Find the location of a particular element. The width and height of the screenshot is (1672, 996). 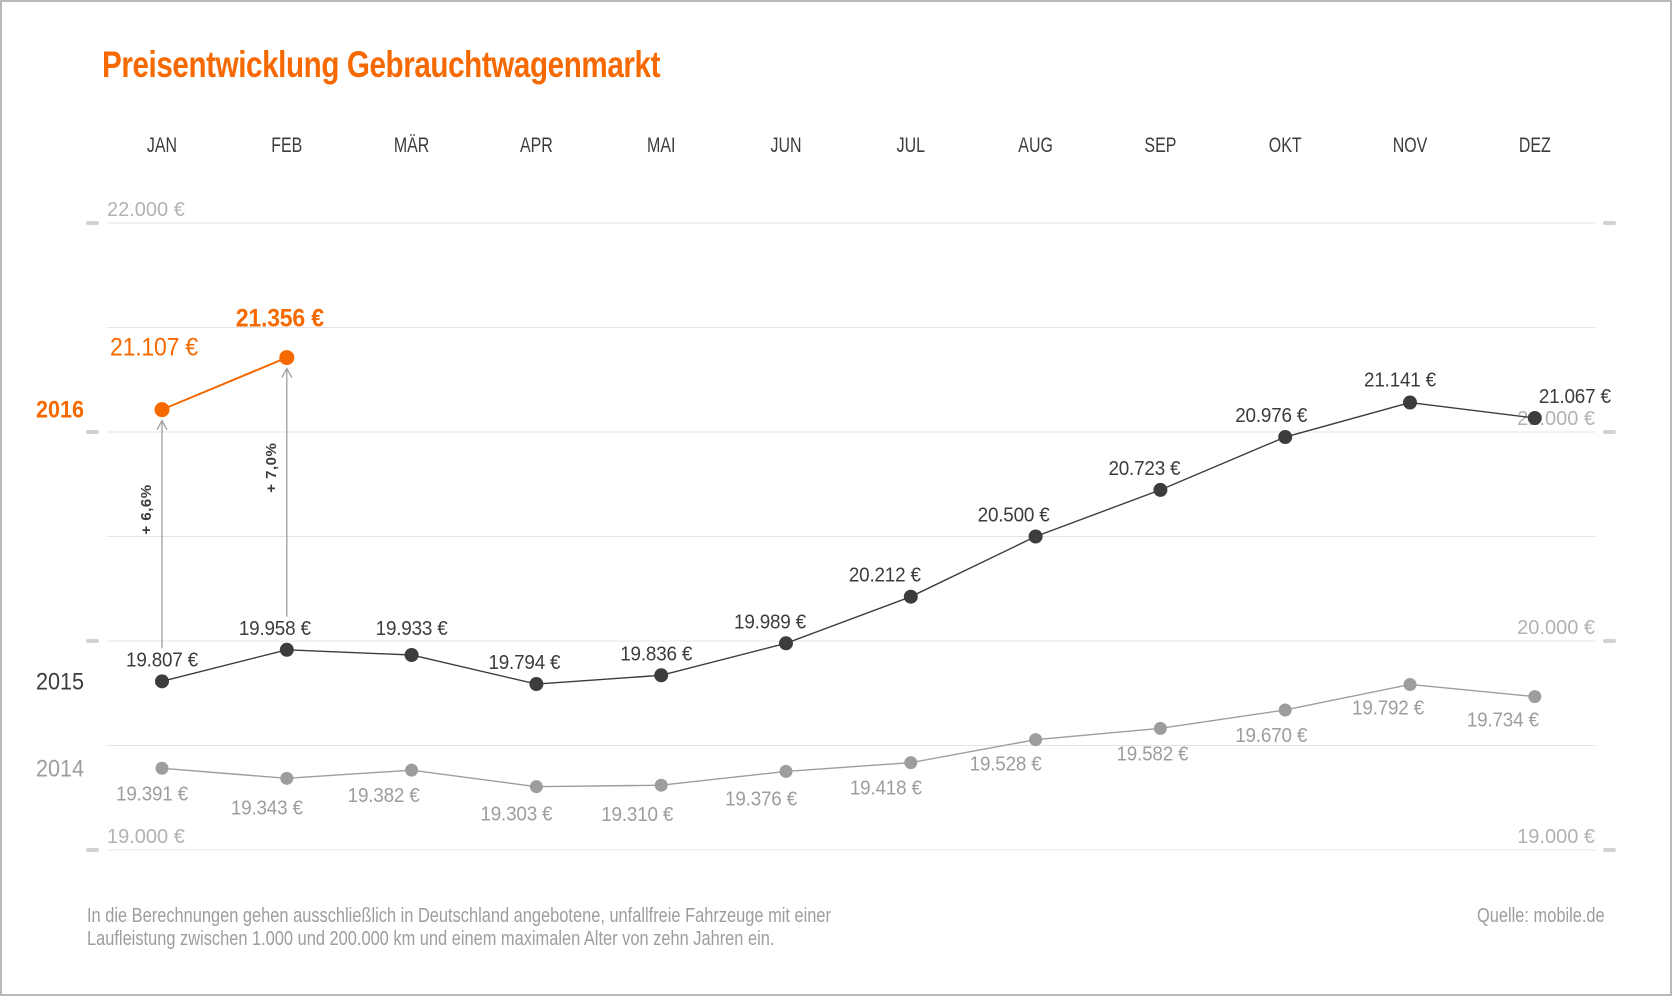

data-label-2016: 21.356 € is located at coordinates (280, 319).